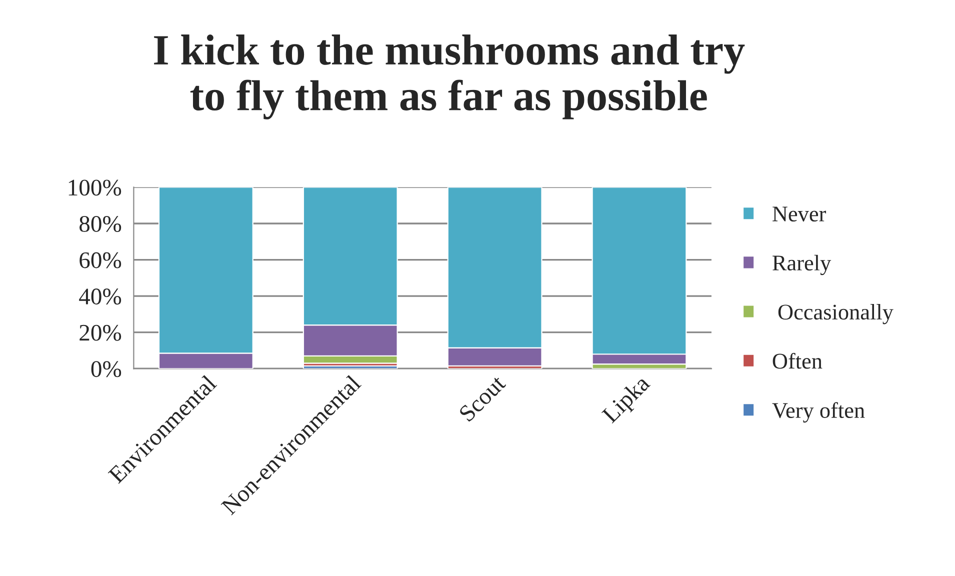 The image size is (955, 576). What do you see at coordinates (797, 360) in the screenshot?
I see `legend-label: Often` at bounding box center [797, 360].